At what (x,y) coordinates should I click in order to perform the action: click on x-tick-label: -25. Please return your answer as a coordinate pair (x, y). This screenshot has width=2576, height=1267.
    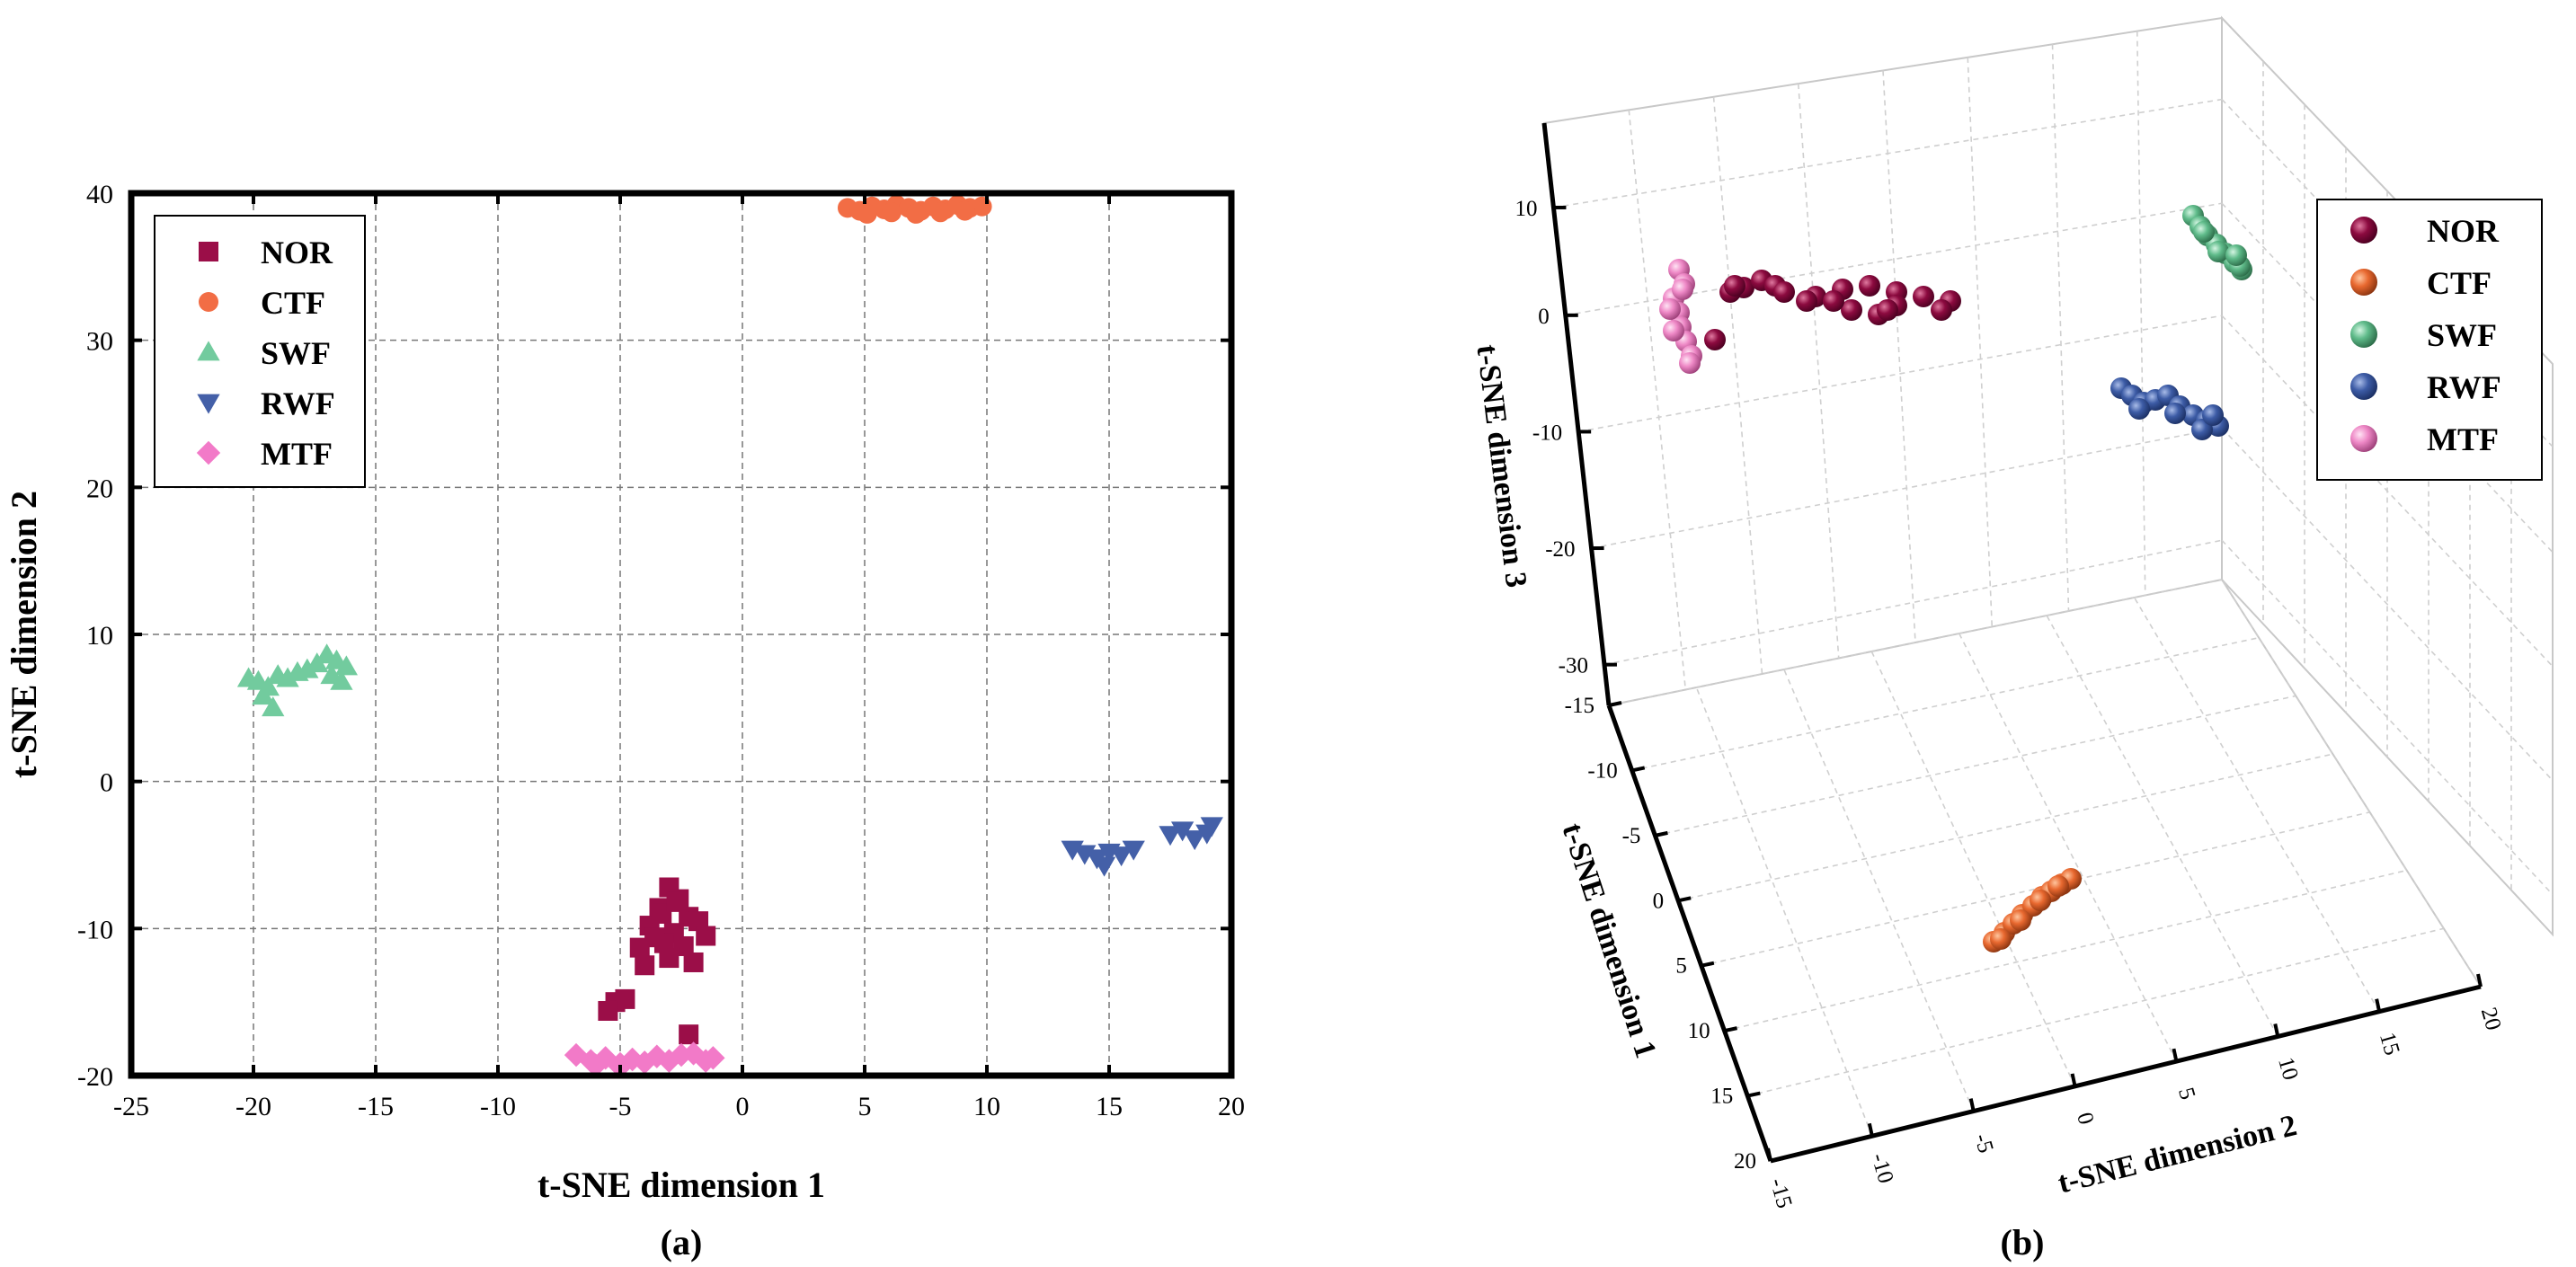
    Looking at the image, I should click on (131, 1106).